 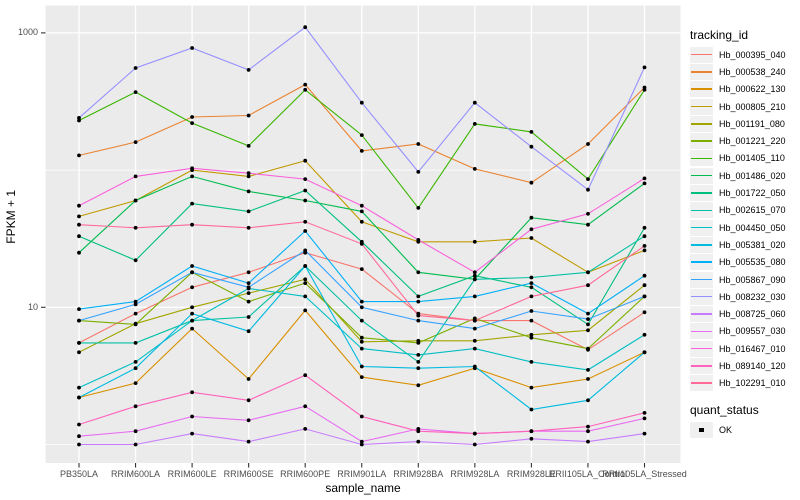 What do you see at coordinates (701, 429) in the screenshot?
I see `legend-key-ok` at bounding box center [701, 429].